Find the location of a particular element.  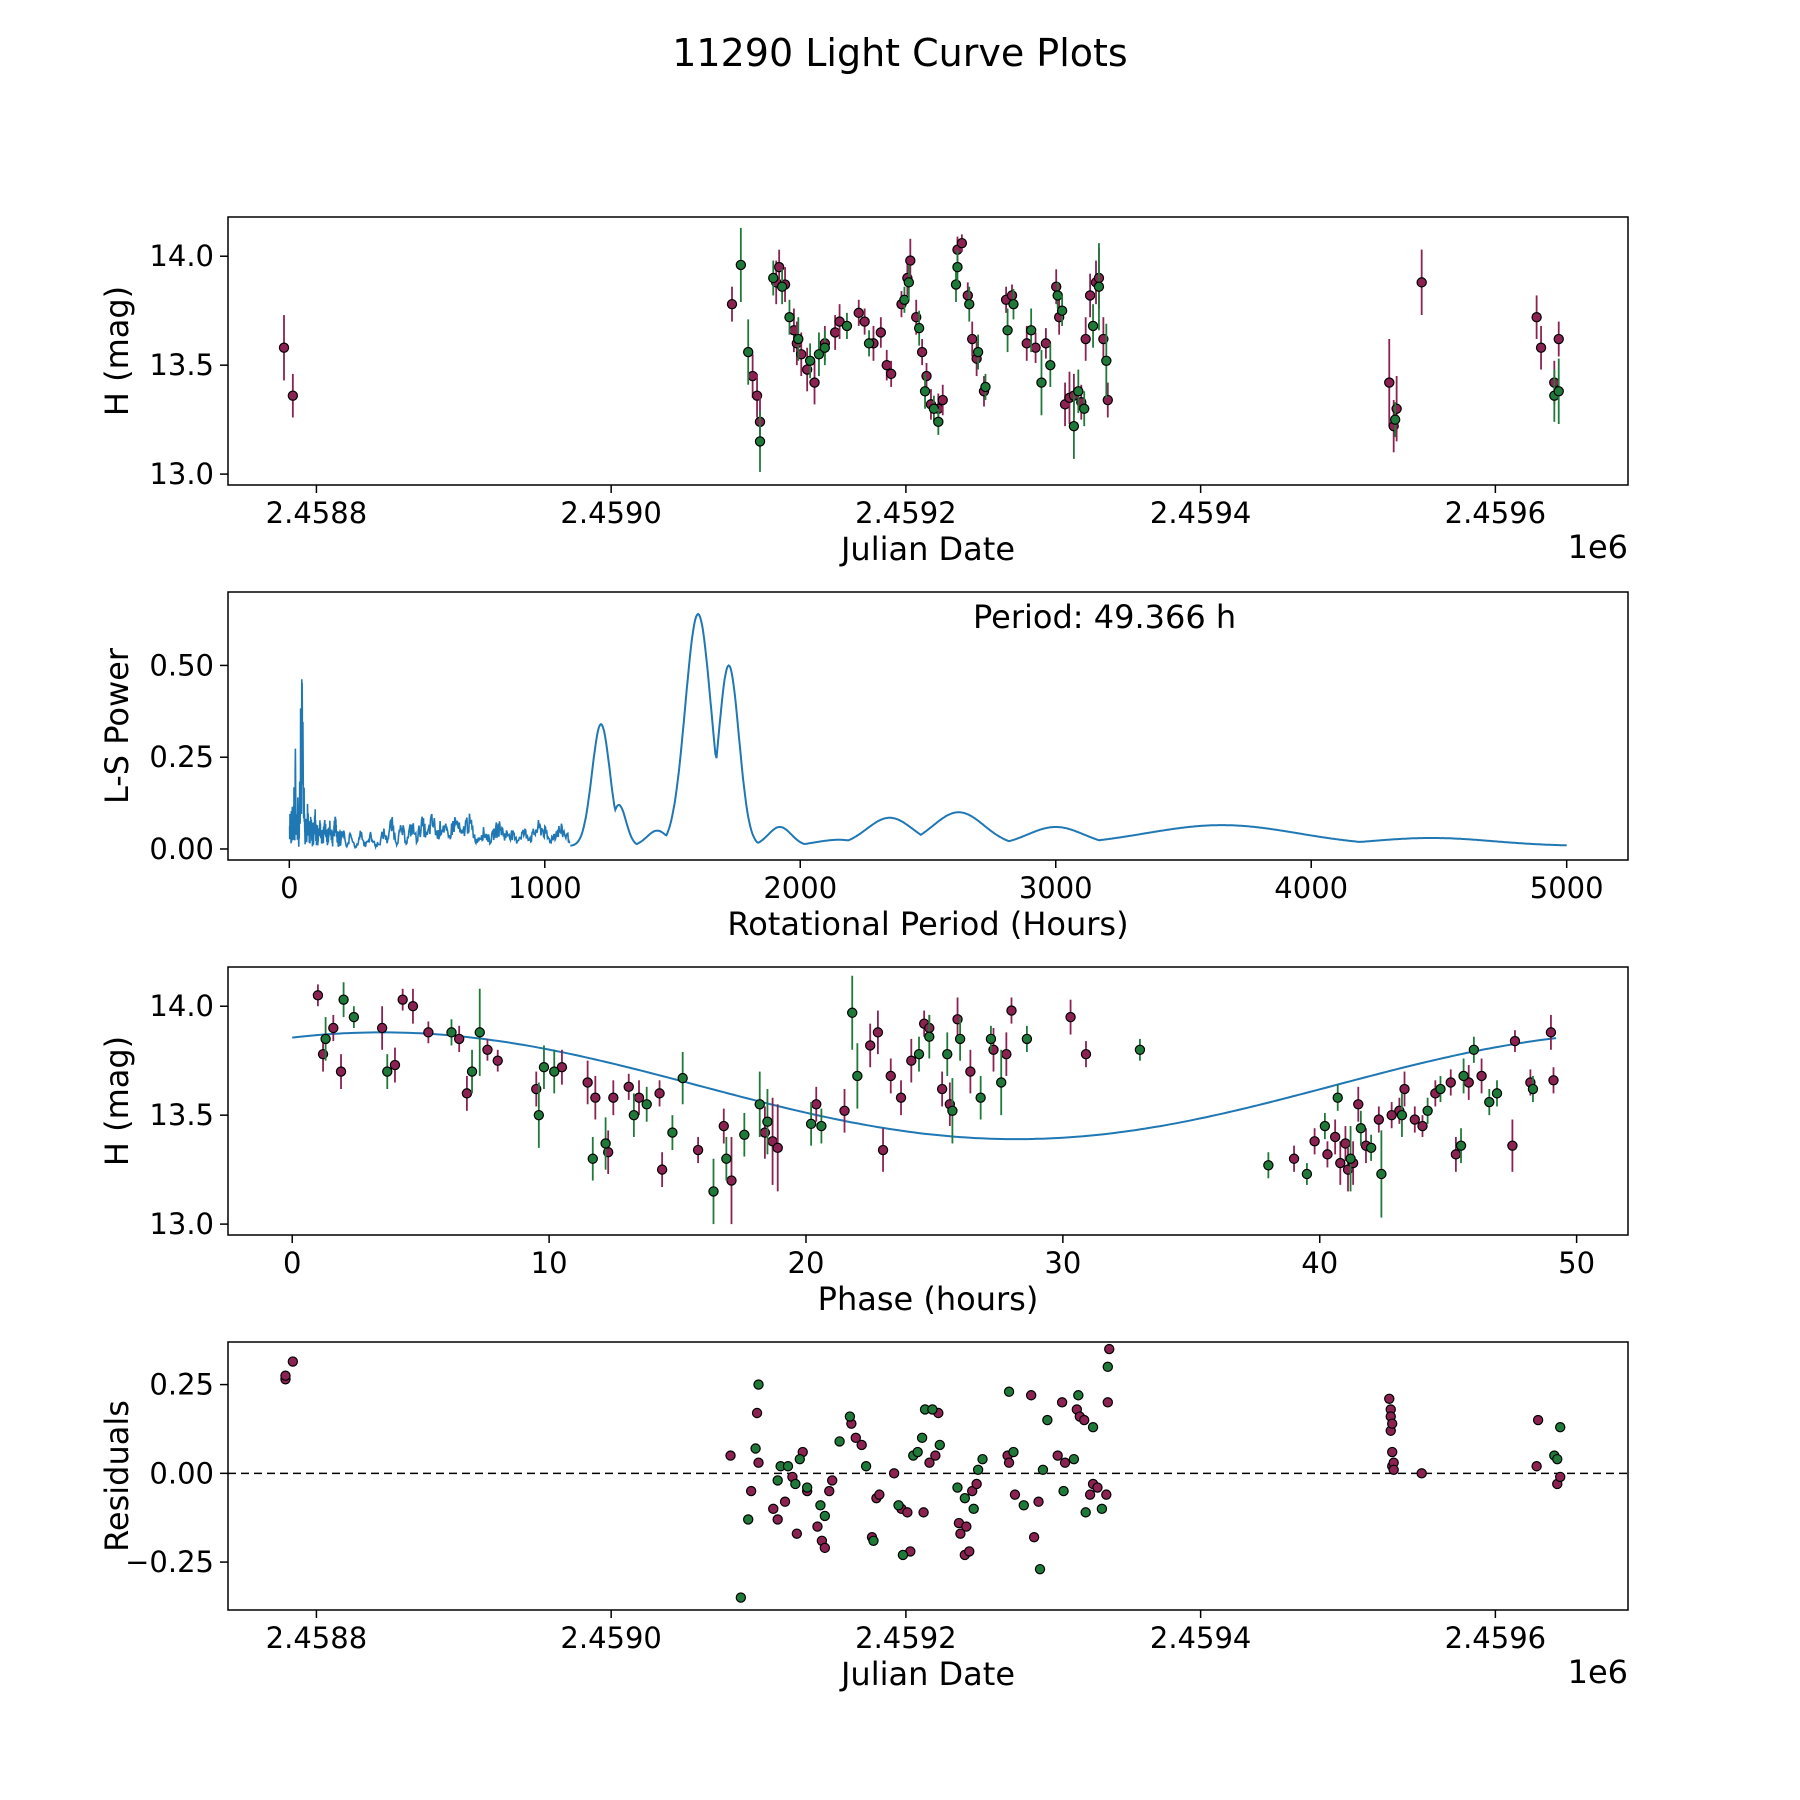

y-tick-label: 14.0 is located at coordinates (181, 1006).